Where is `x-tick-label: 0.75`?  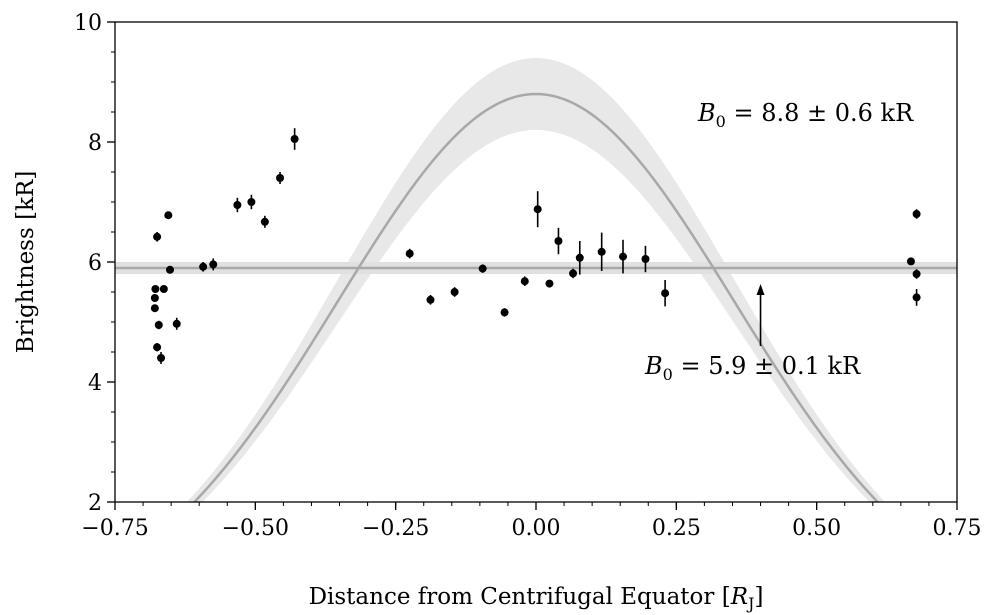 x-tick-label: 0.75 is located at coordinates (957, 528).